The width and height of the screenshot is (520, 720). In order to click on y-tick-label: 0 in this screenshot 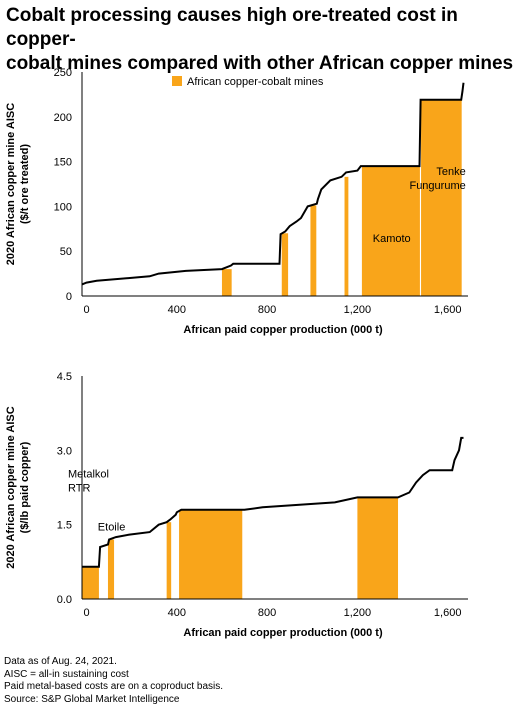, I will do `click(69, 297)`.